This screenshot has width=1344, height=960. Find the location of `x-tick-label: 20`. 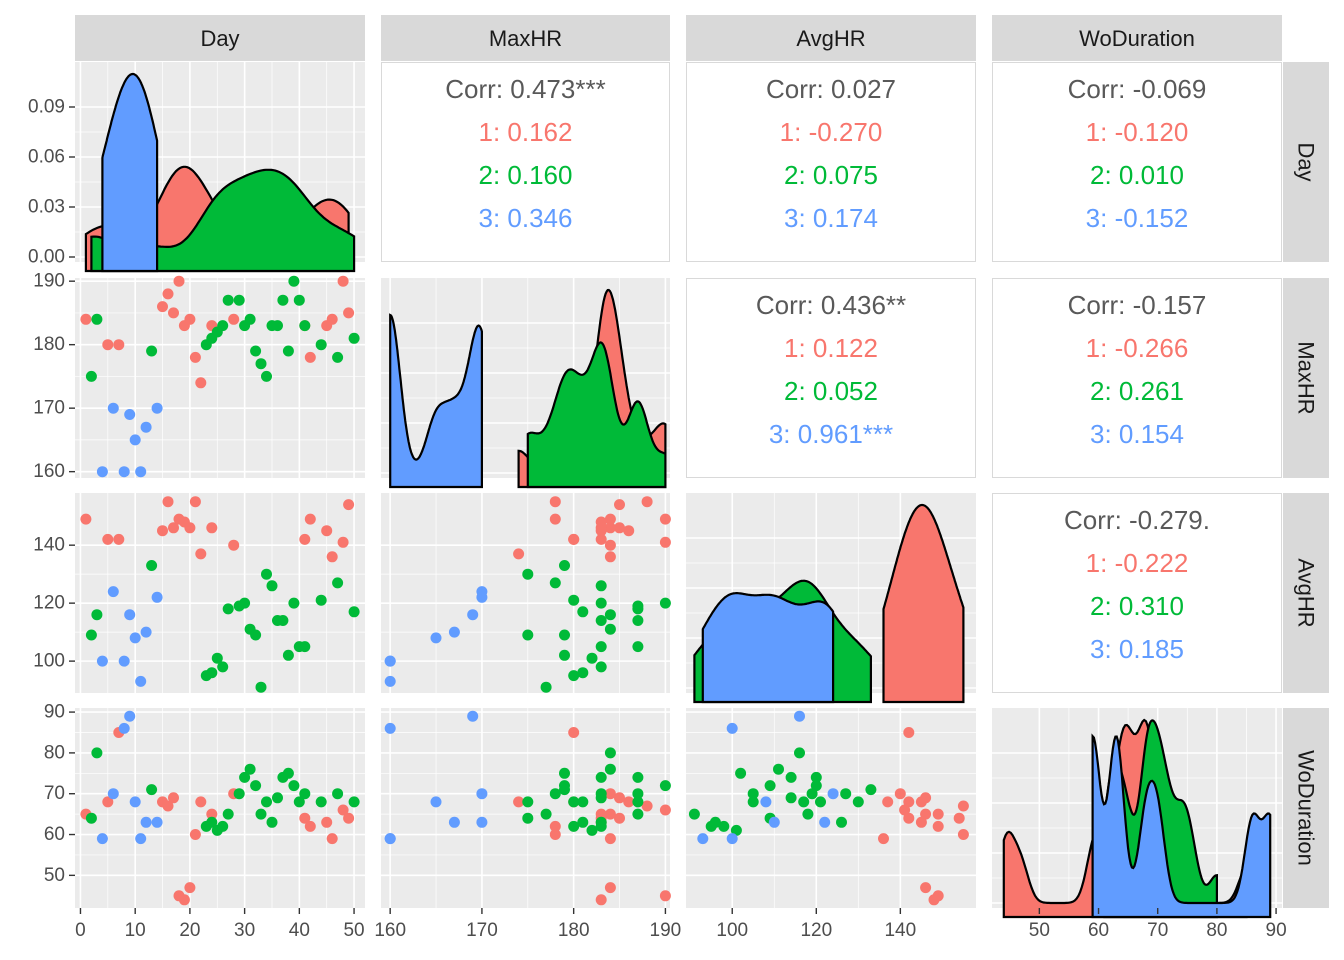

x-tick-label: 20 is located at coordinates (189, 930).